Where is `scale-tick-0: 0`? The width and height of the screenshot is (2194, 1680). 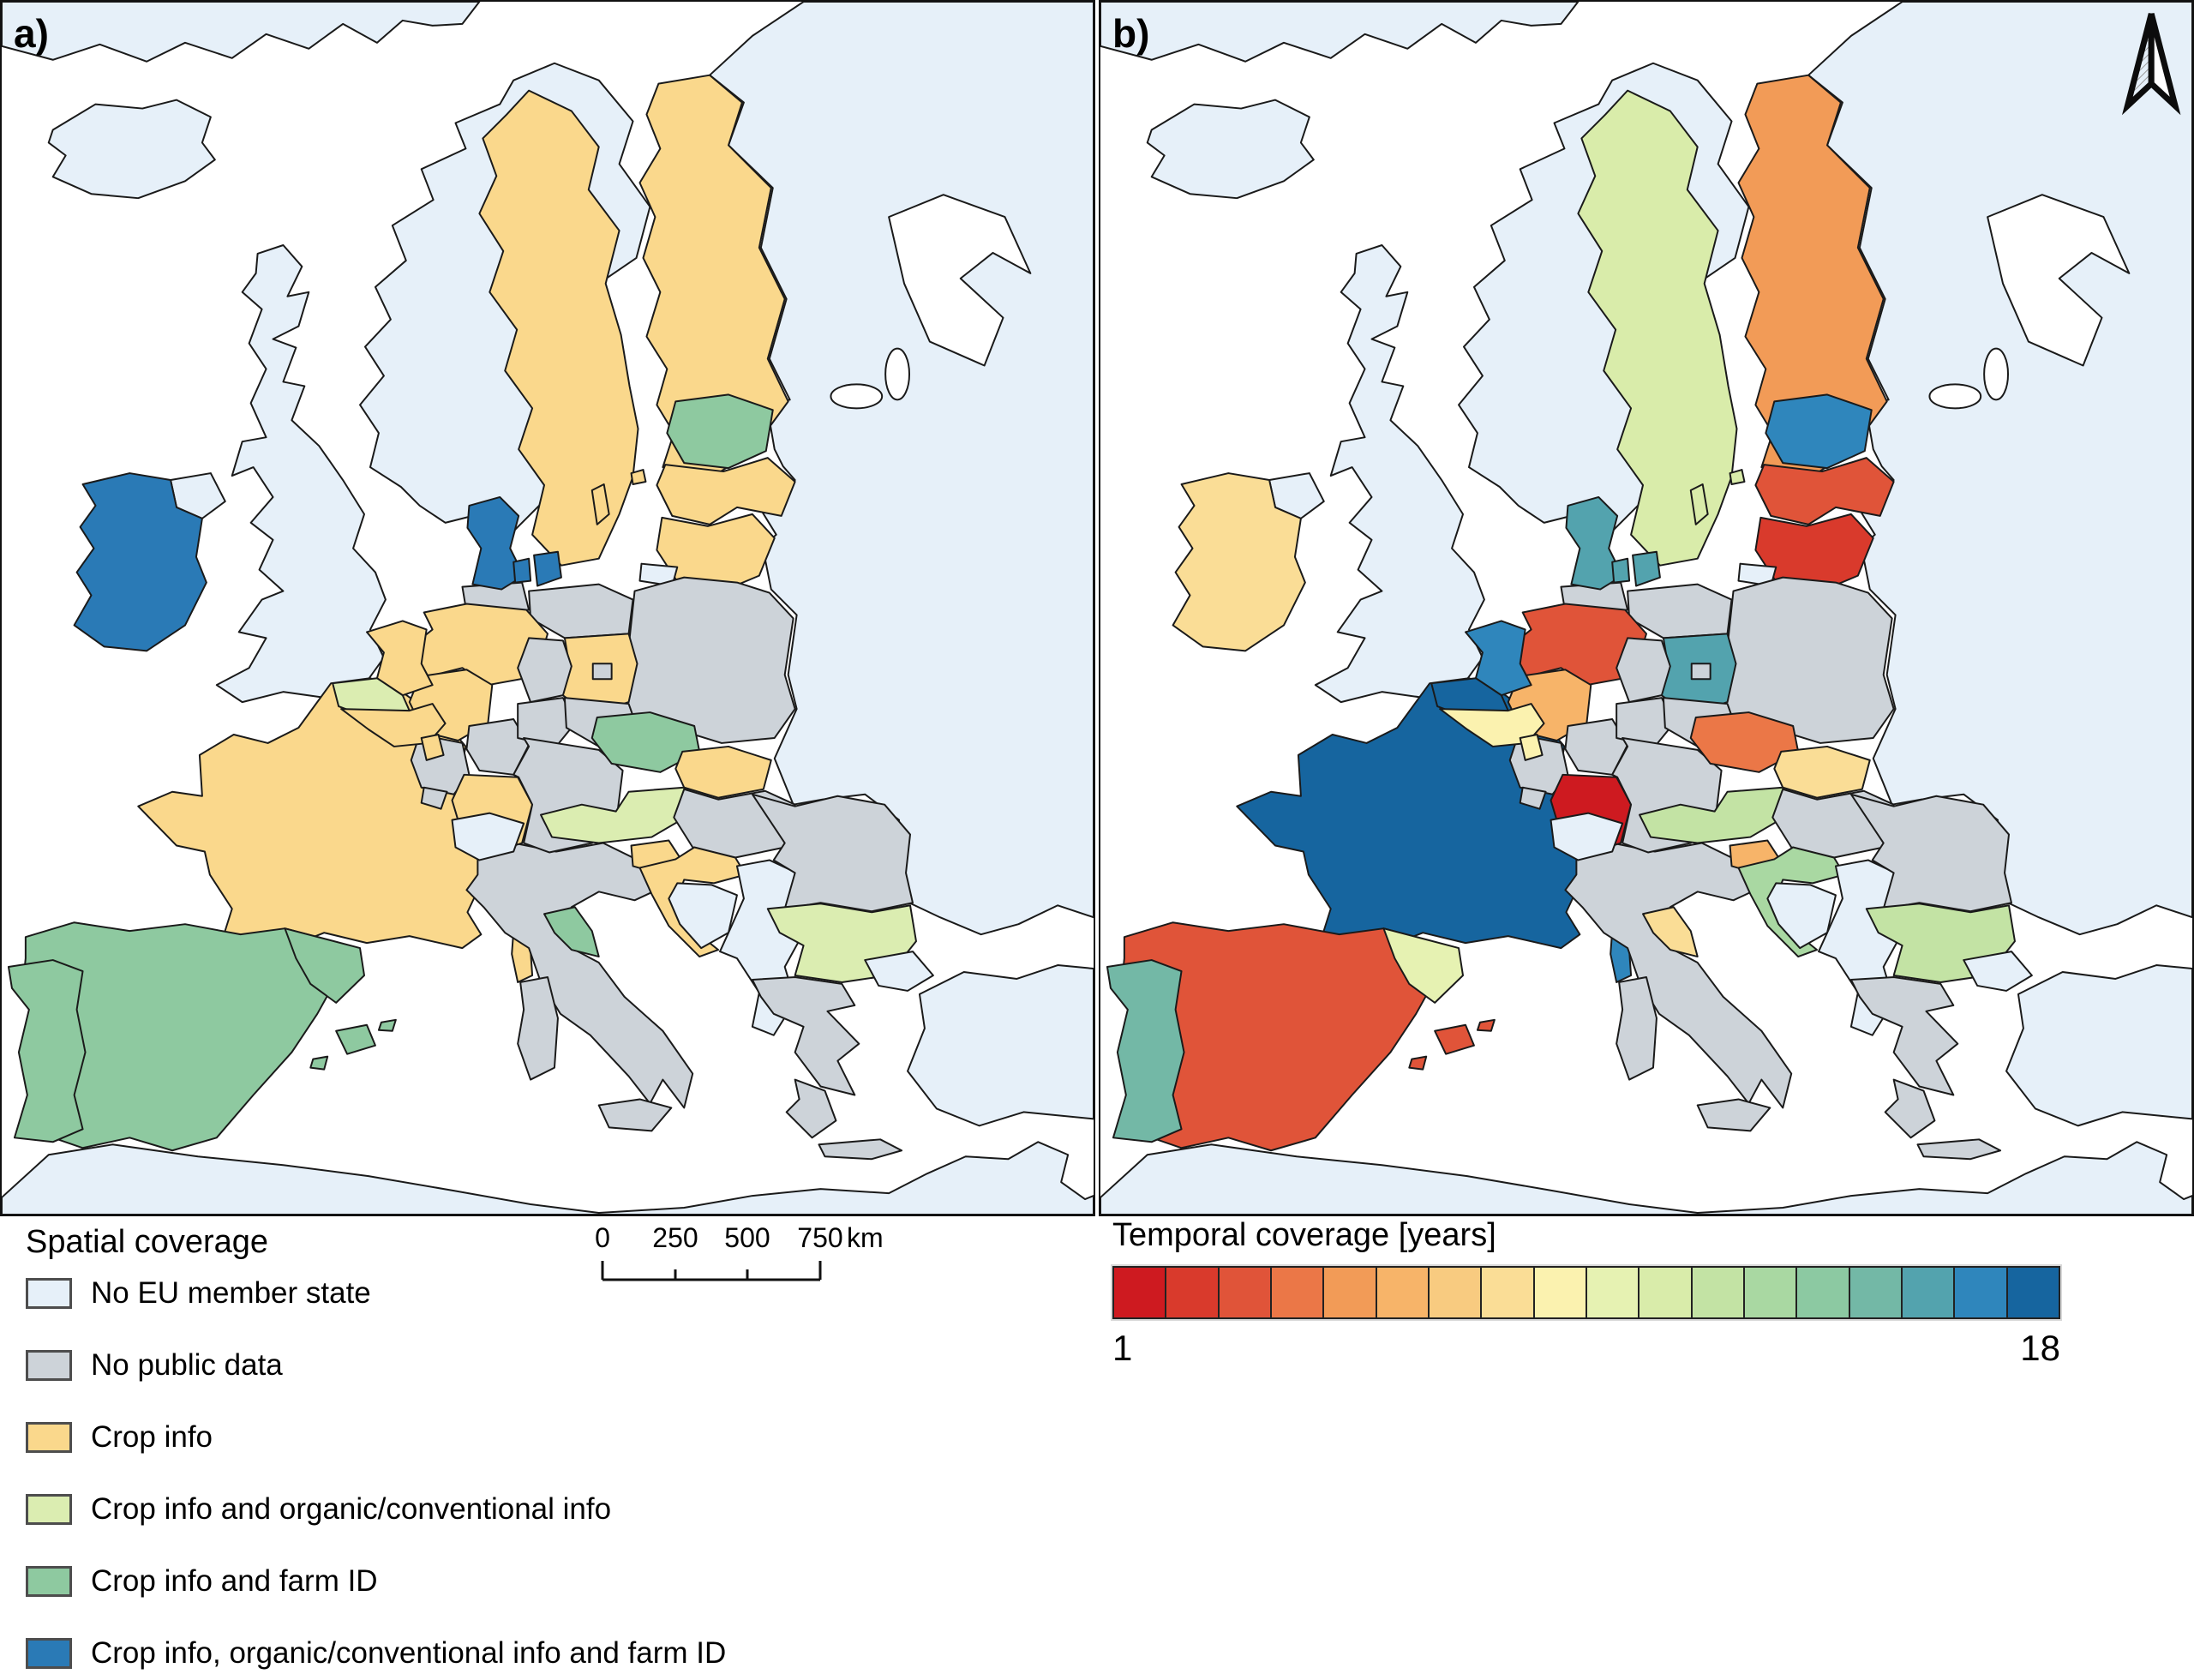 scale-tick-0: 0 is located at coordinates (602, 1237).